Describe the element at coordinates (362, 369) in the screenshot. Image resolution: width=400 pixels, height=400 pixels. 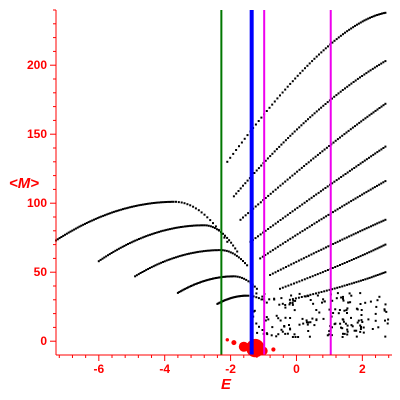
I see `x-tick-label: 2` at that location.